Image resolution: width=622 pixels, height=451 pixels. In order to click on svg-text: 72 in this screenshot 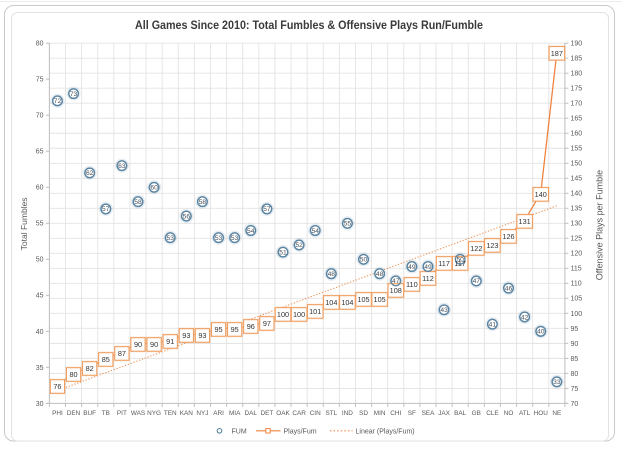, I will do `click(58, 101)`.